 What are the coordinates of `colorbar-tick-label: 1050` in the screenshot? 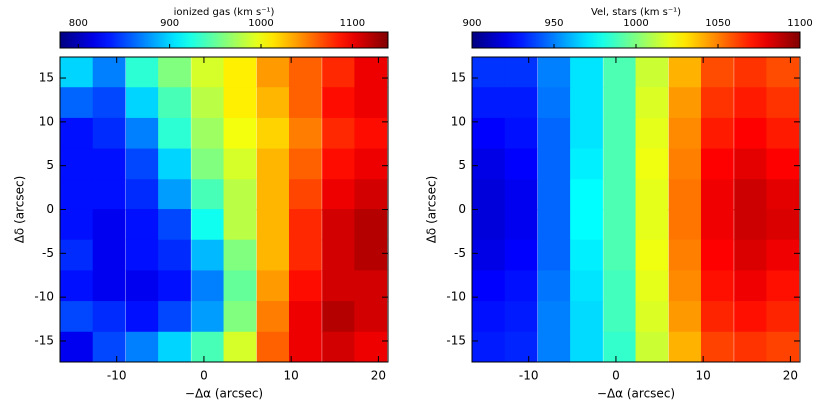 It's located at (717, 23).